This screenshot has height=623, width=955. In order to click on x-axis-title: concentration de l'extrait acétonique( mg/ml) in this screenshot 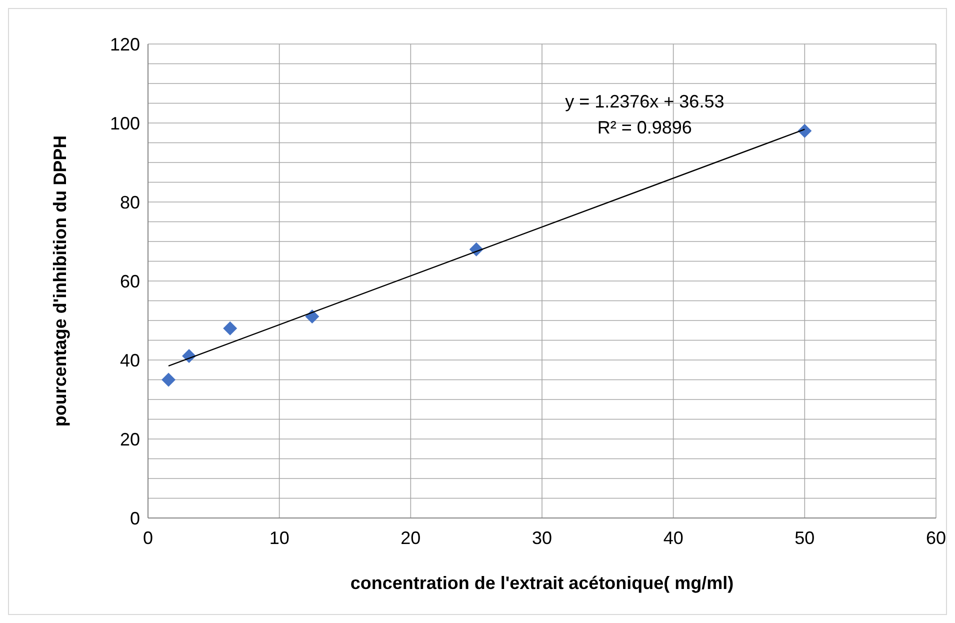, I will do `click(542, 583)`.